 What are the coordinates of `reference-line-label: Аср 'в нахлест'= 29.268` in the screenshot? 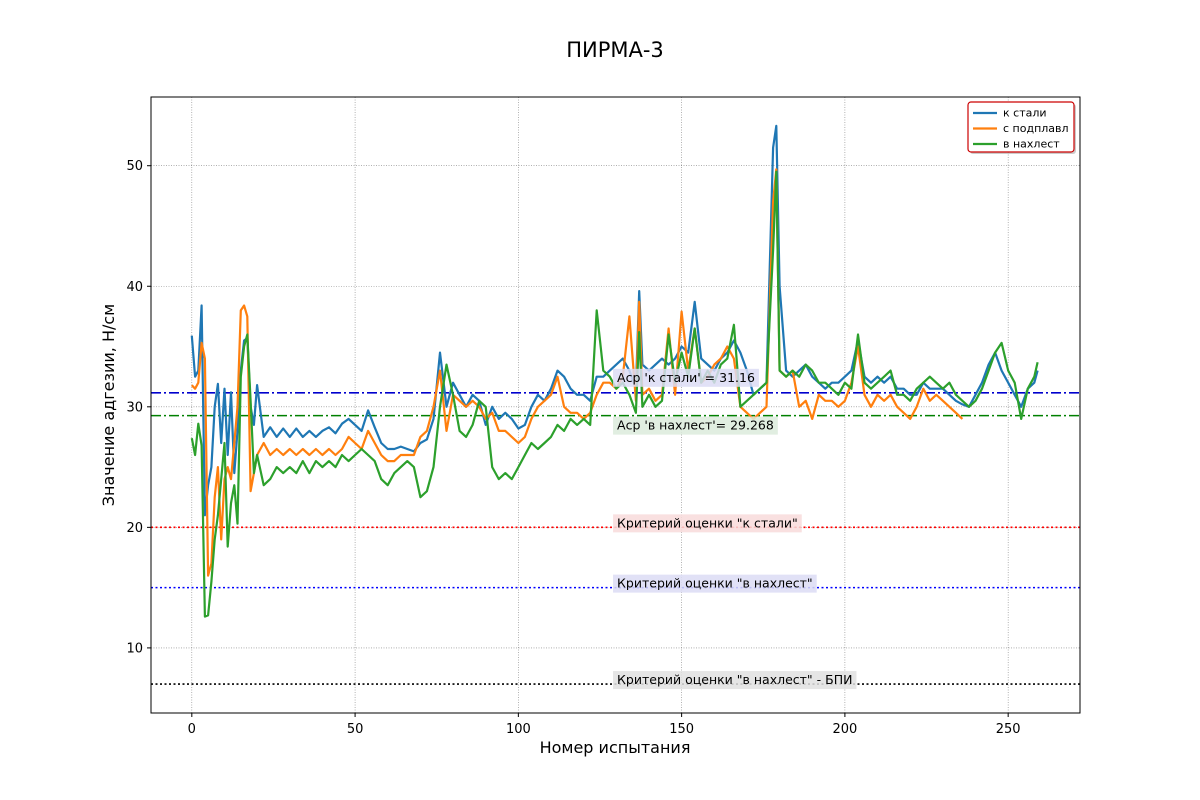 It's located at (695, 425).